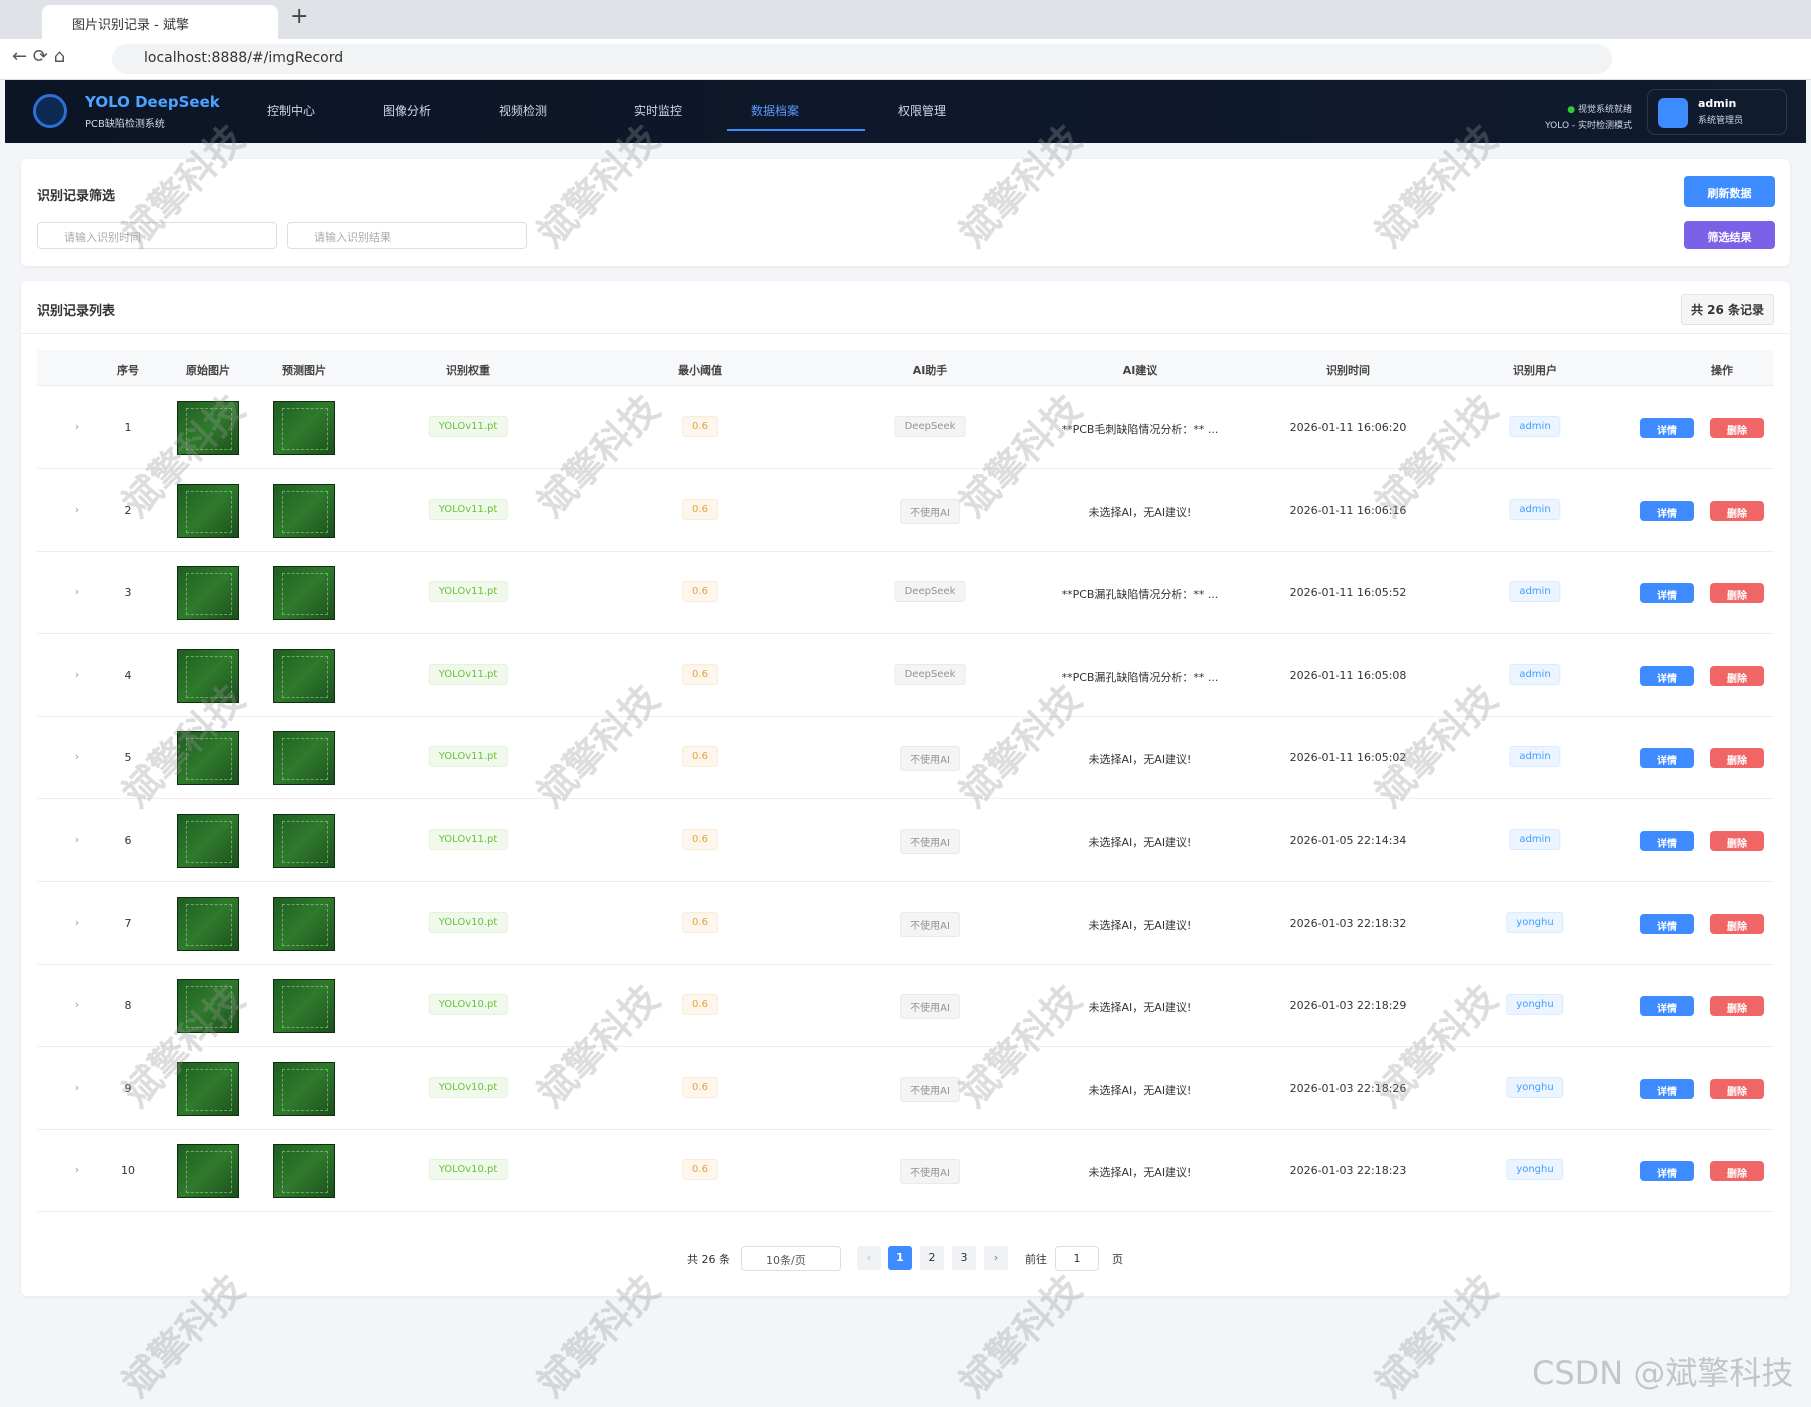 Image resolution: width=1811 pixels, height=1407 pixels. I want to click on row-index: 4, so click(128, 675).